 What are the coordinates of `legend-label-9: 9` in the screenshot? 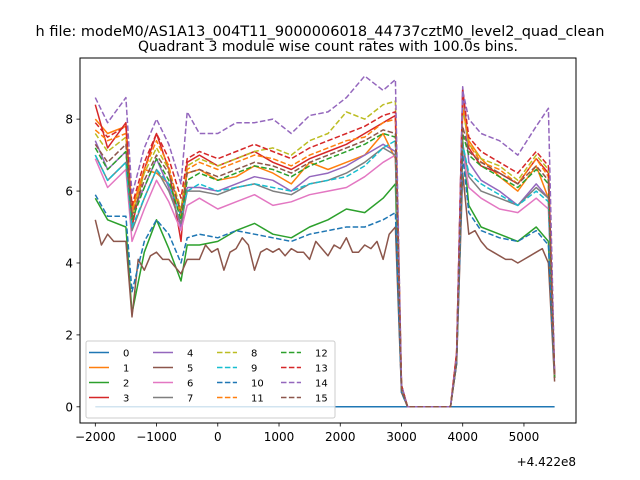 It's located at (254, 368).